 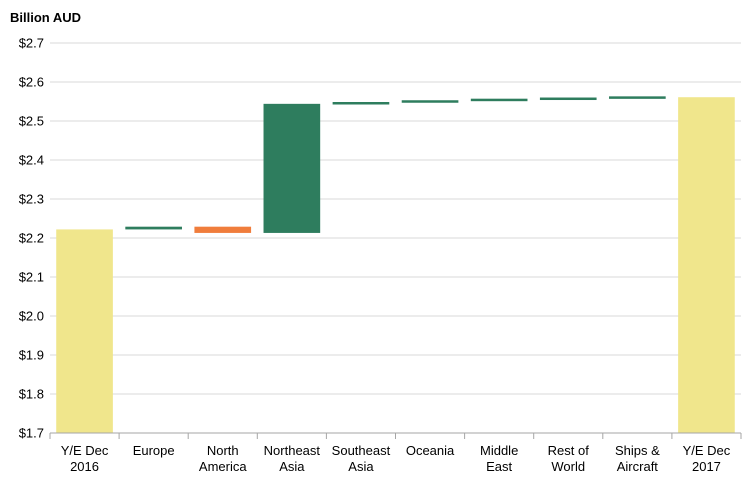 I want to click on x-category-label: Northeast Asia, so click(x=292, y=458).